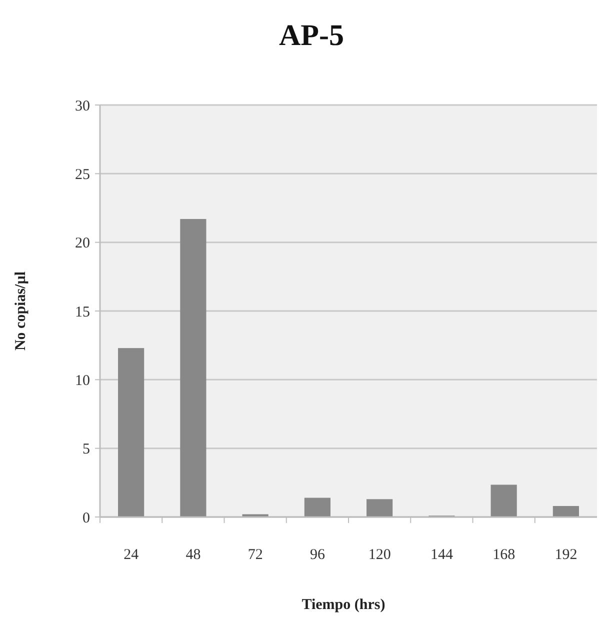  I want to click on x-tick-label: 24, so click(132, 555).